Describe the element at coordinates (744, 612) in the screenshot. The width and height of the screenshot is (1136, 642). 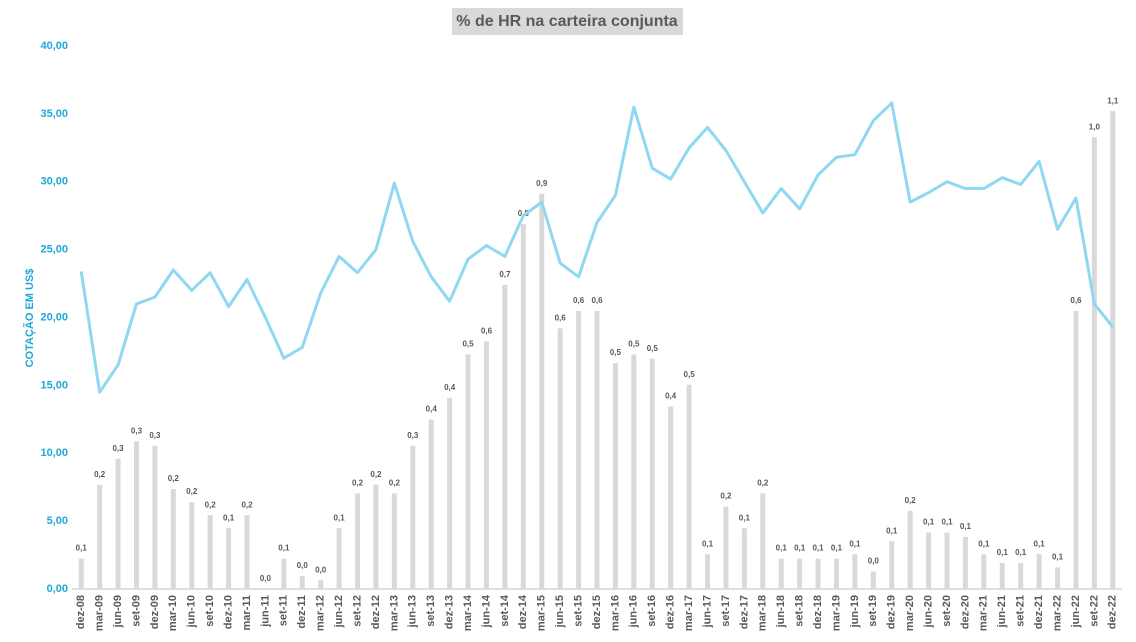
I see `x-tick-label: dez-17` at that location.